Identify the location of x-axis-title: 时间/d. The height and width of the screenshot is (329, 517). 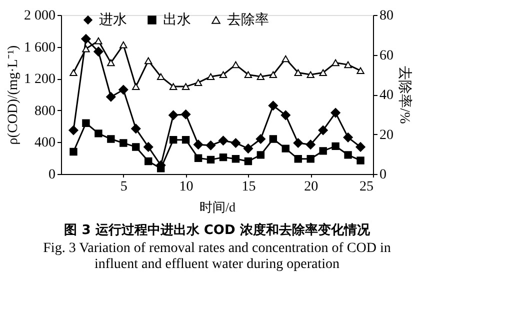
(217, 207).